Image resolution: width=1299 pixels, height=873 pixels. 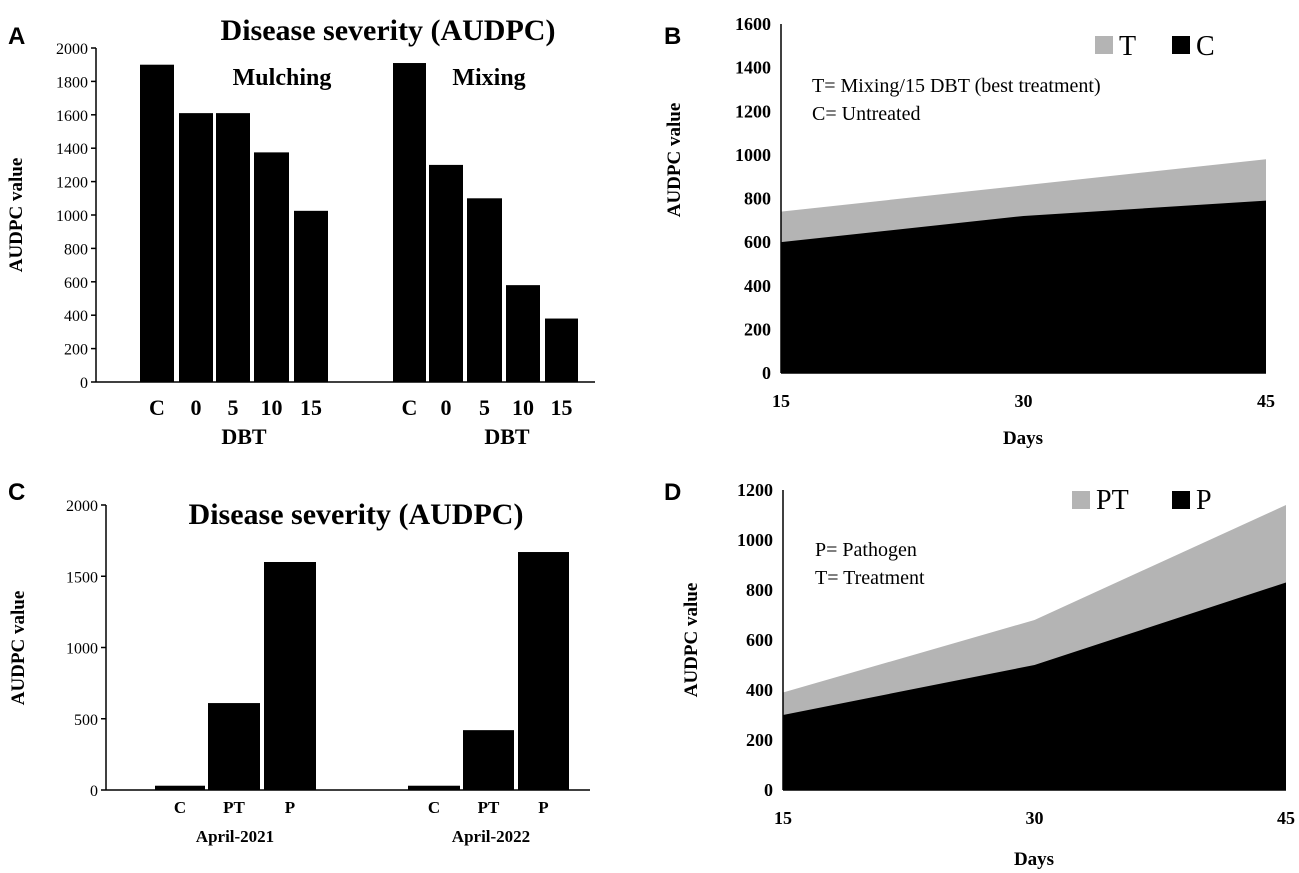 I want to click on annotation: P= Pathogen, so click(x=866, y=550).